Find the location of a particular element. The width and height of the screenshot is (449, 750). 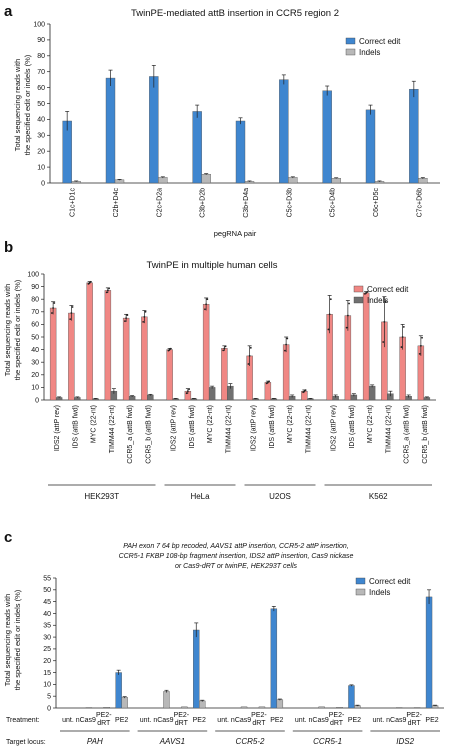

c-y-tick-label: 35 is located at coordinates (47, 626).